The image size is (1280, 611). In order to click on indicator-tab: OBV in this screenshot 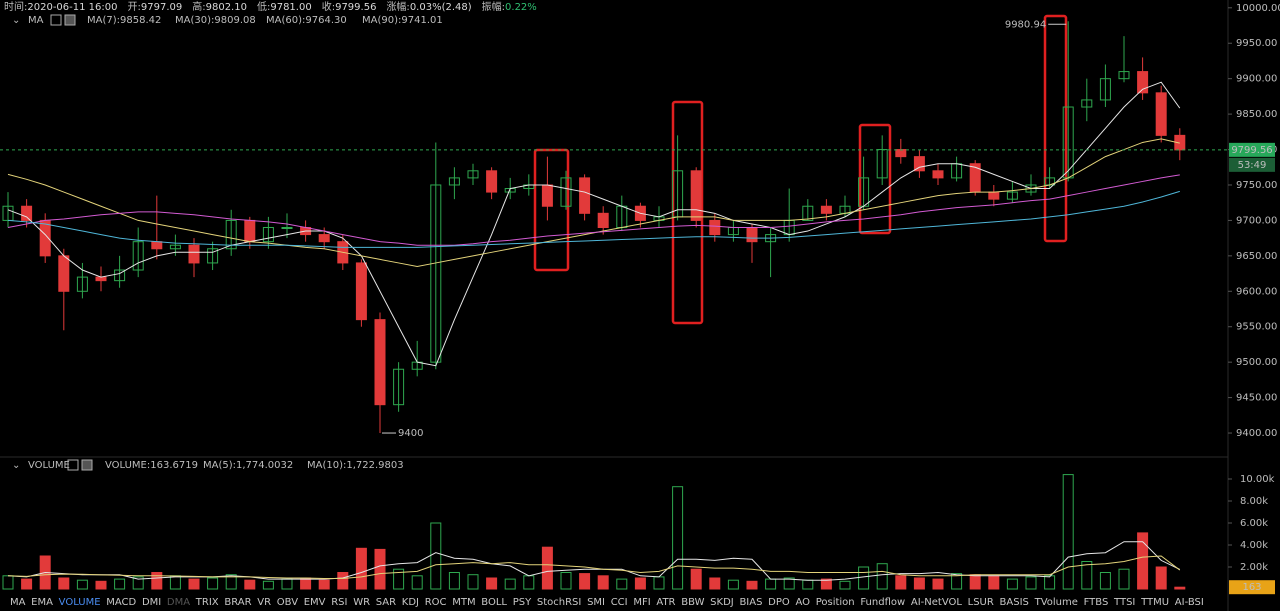, I will do `click(287, 602)`.